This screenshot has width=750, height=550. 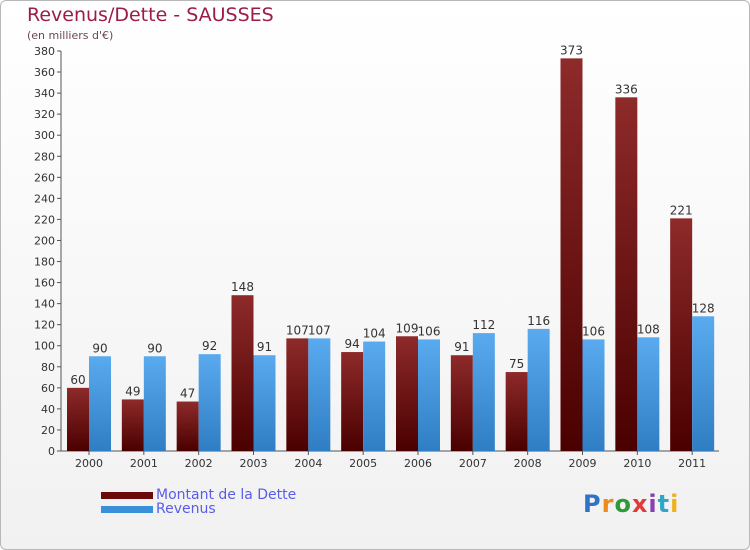 I want to click on y-tick-label: 120, so click(x=44, y=325).